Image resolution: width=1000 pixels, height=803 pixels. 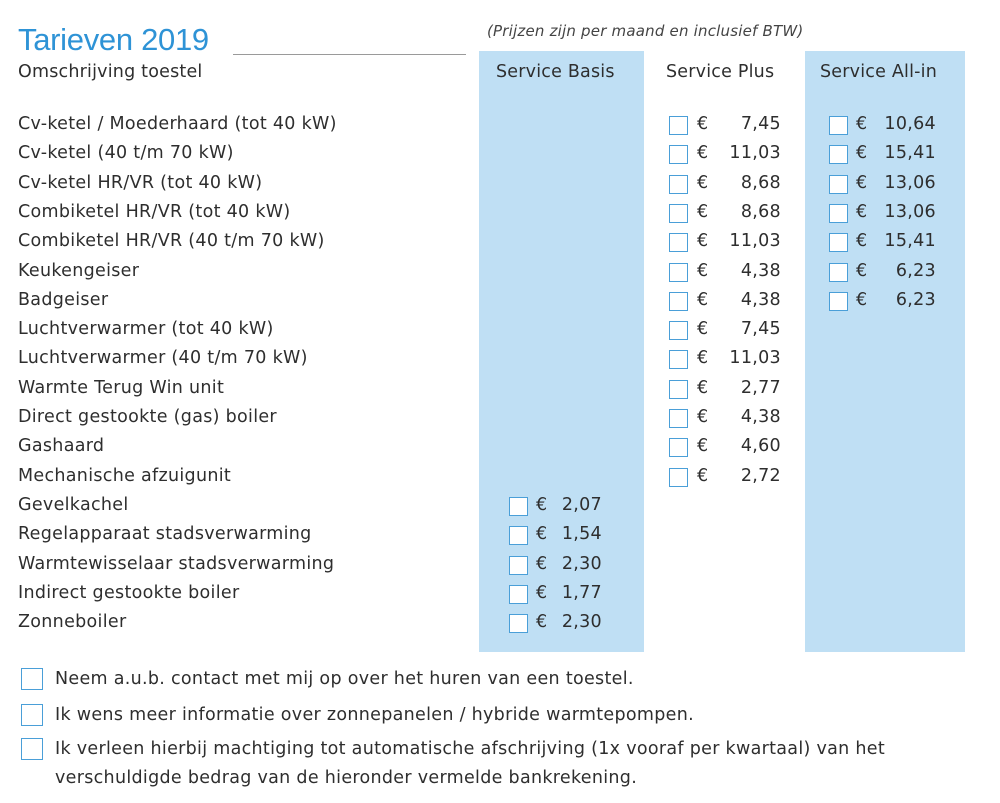 I want to click on title-underline, so click(x=349, y=54).